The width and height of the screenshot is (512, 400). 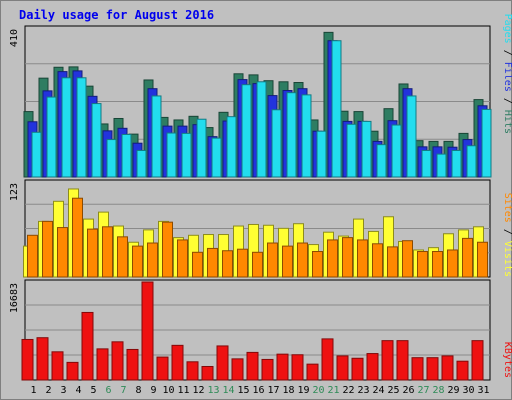 I want to click on legend-top: Pages / Files / Hits, so click(x=507, y=74).